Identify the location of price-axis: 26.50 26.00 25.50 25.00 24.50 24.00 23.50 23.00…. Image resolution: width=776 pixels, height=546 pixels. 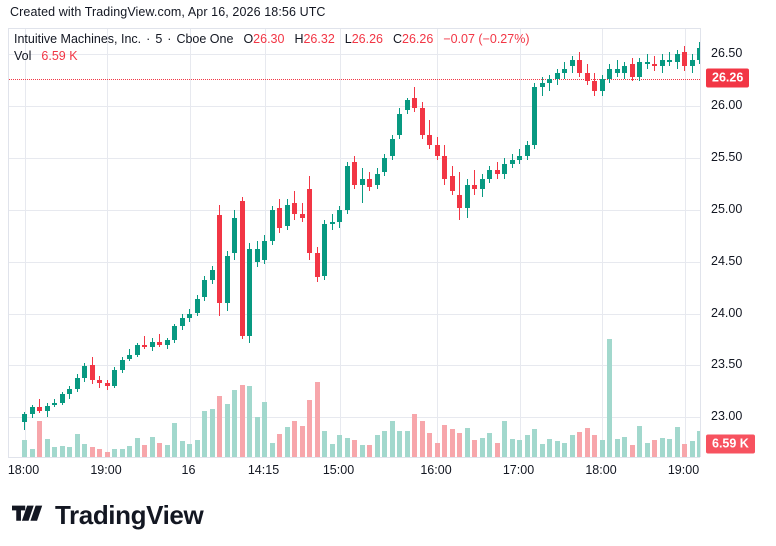
(738, 242).